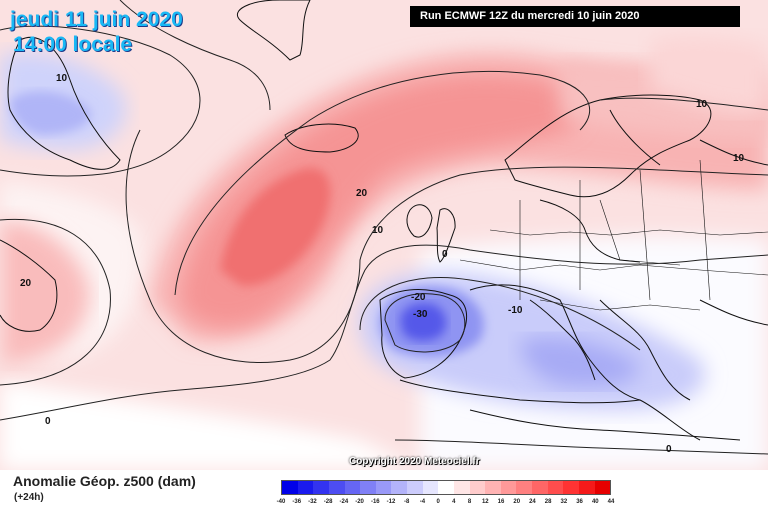 The image size is (768, 512). I want to click on legend-label: -4, so click(422, 502).